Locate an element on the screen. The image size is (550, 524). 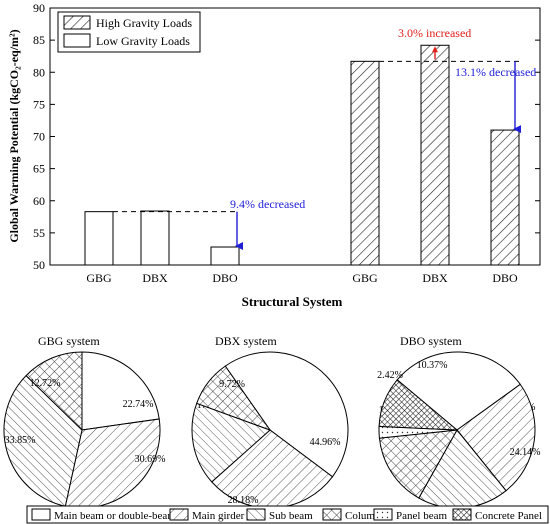
bar-high-dbo is located at coordinates (505, 197).